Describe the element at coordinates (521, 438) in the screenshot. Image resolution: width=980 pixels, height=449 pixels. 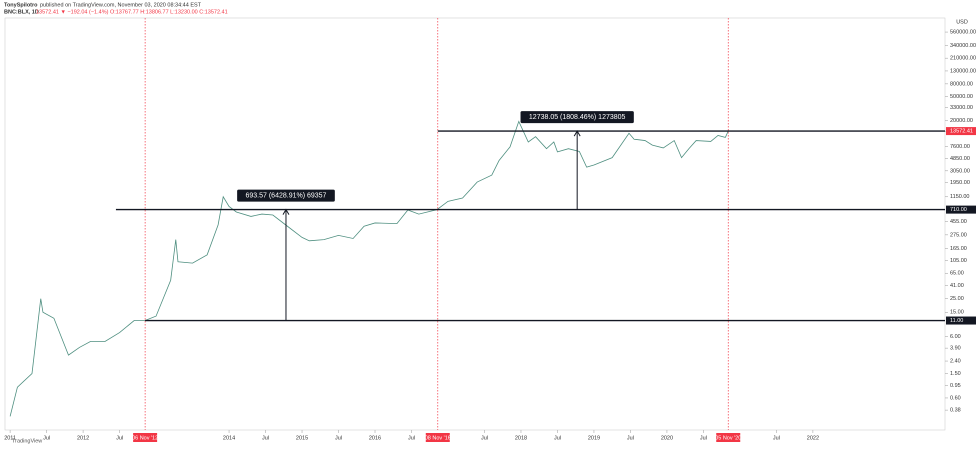
I see `x-tick-label: 2018` at that location.